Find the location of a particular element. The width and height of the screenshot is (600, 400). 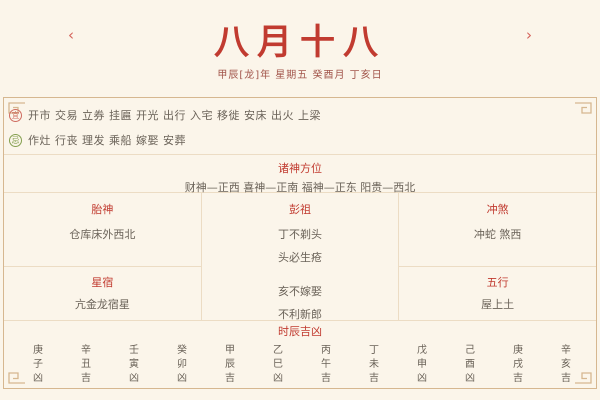

page-title: 八月十八 is located at coordinates (299, 42).